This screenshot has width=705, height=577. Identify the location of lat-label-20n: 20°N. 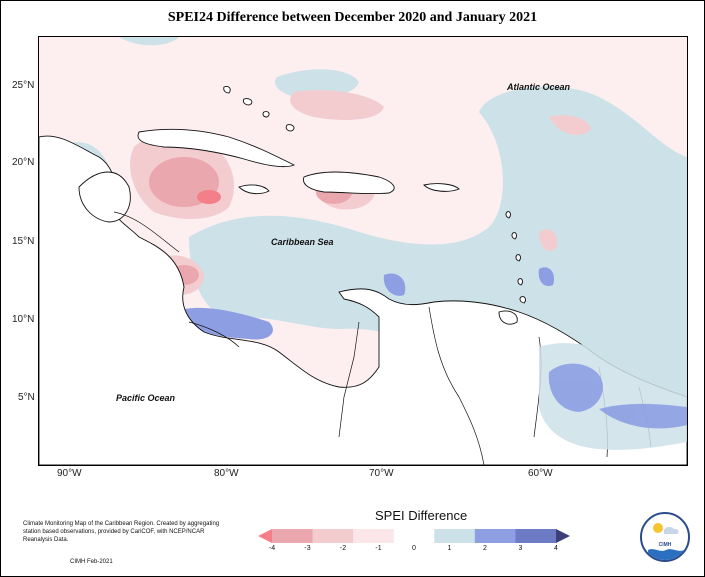
(23, 162).